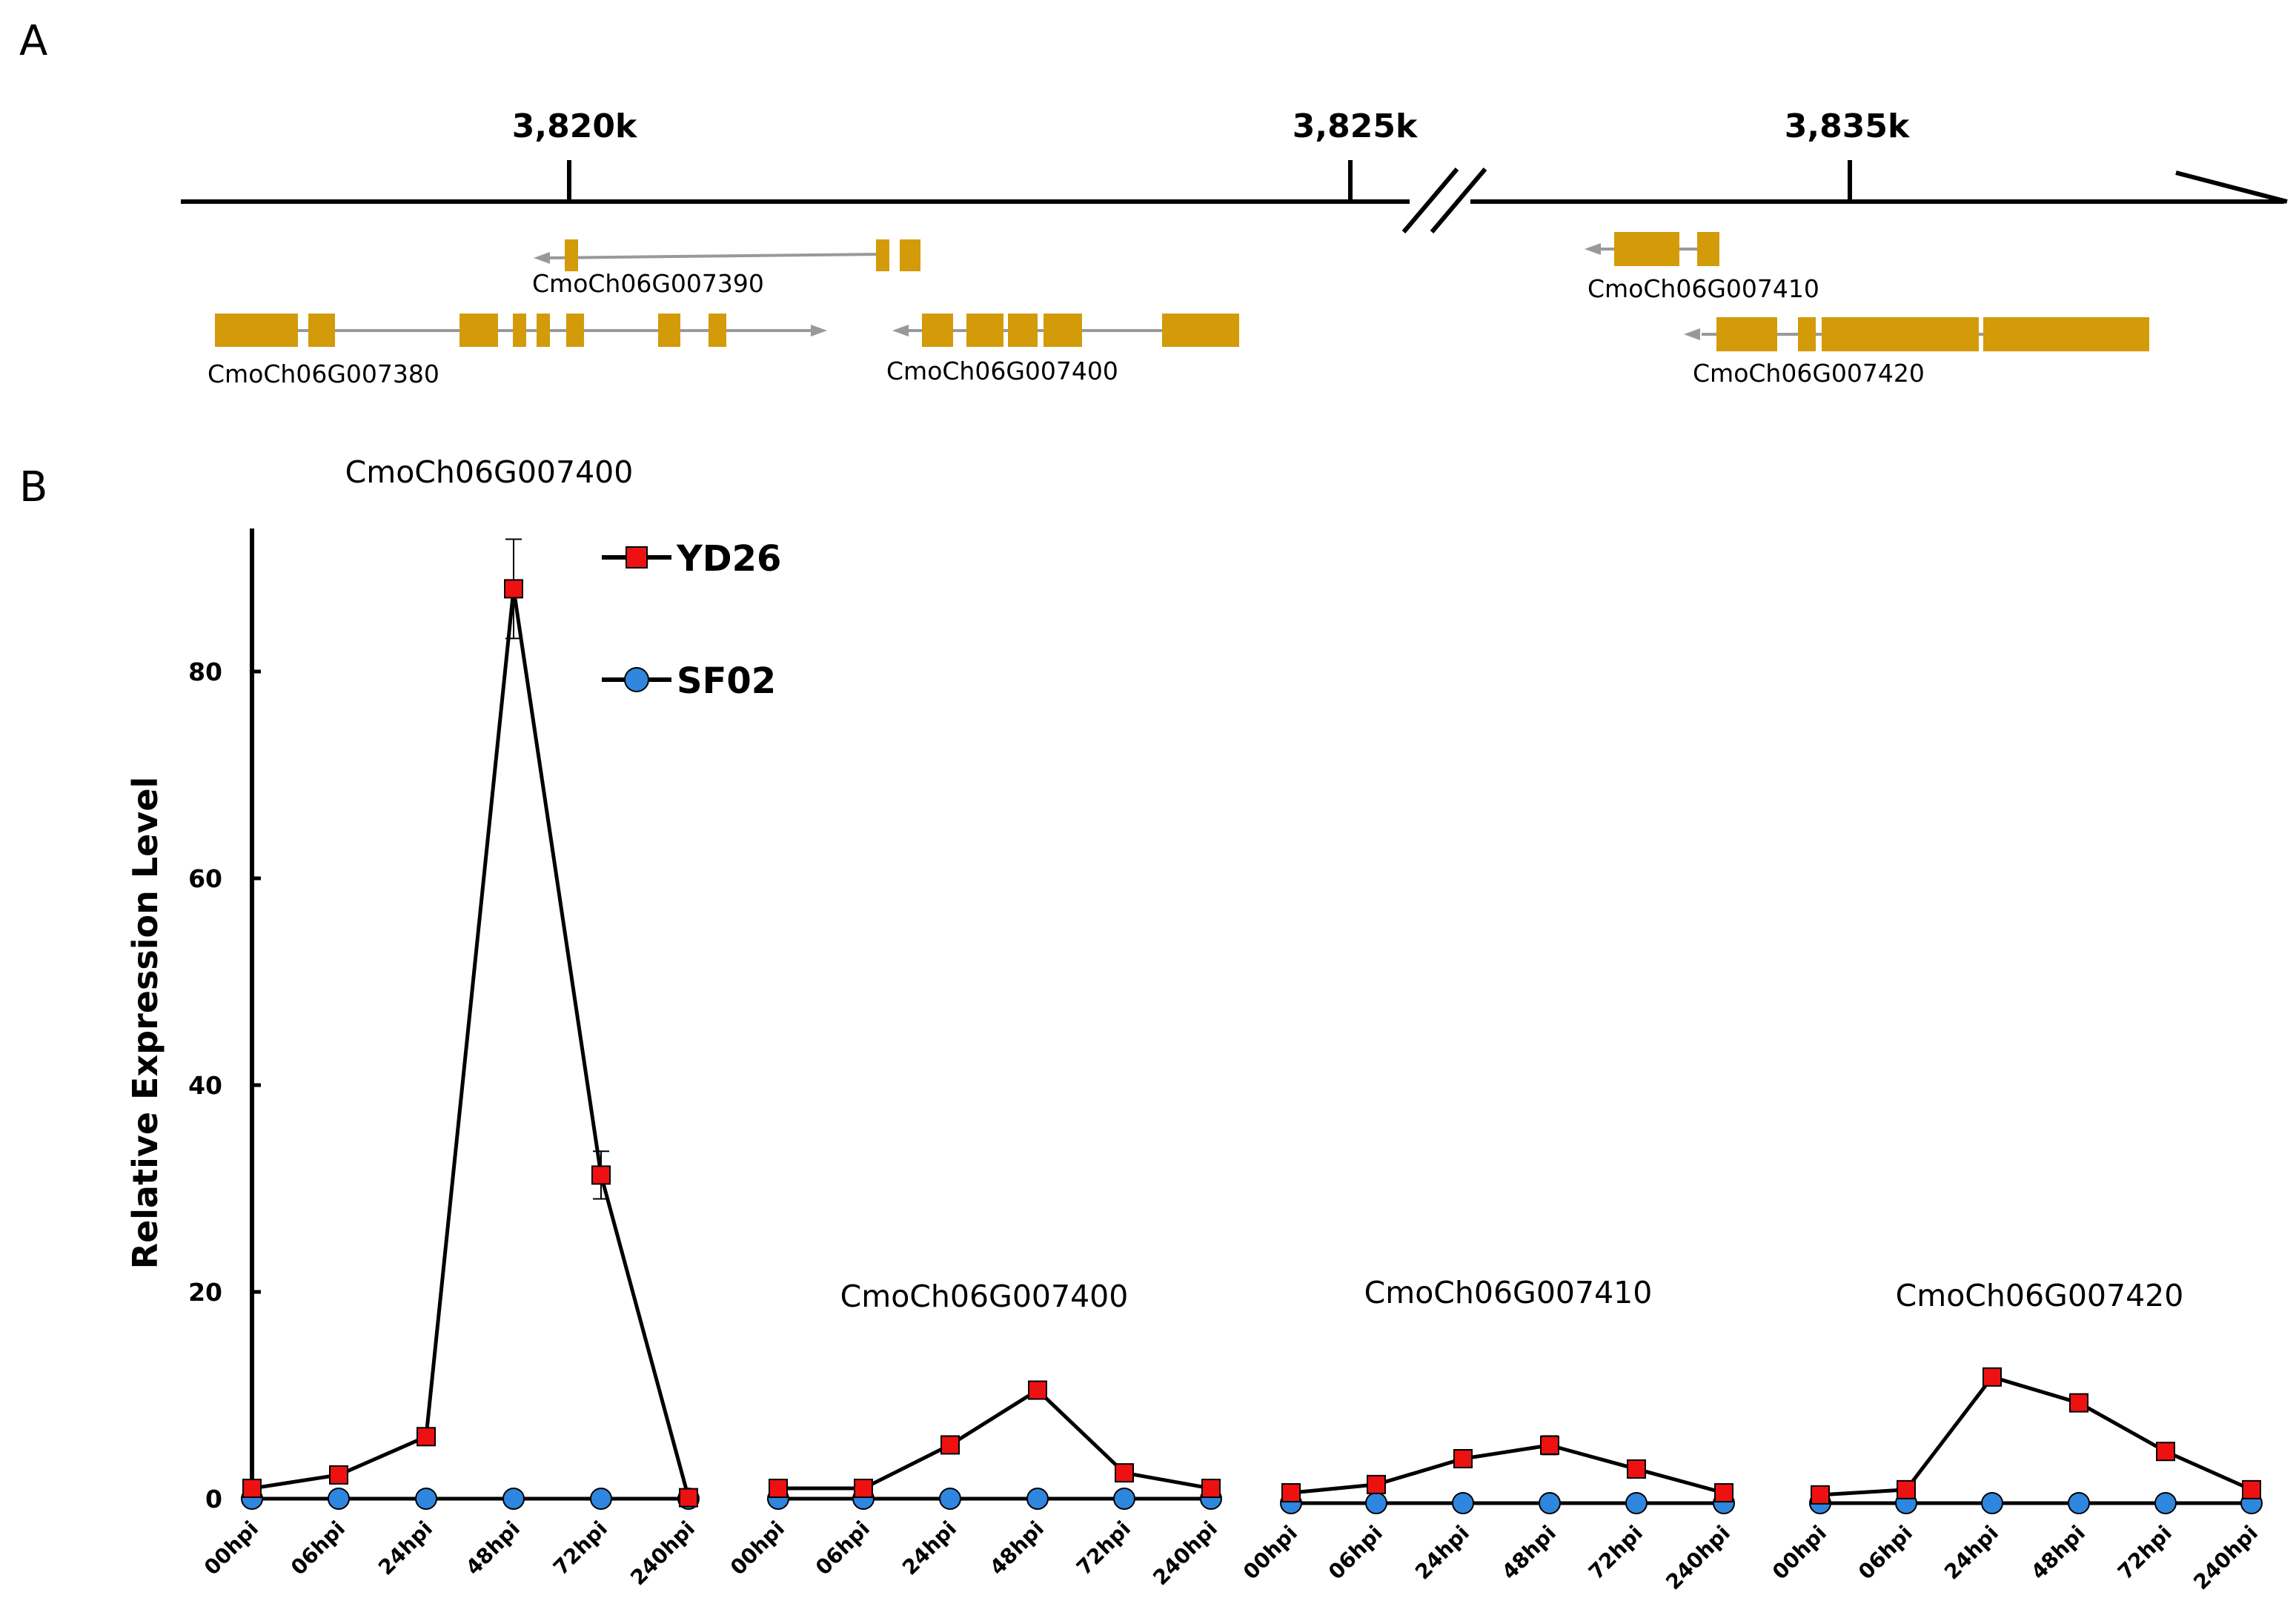 This screenshot has height=1621, width=2296. I want to click on legend-marker-sf02, so click(636, 679).